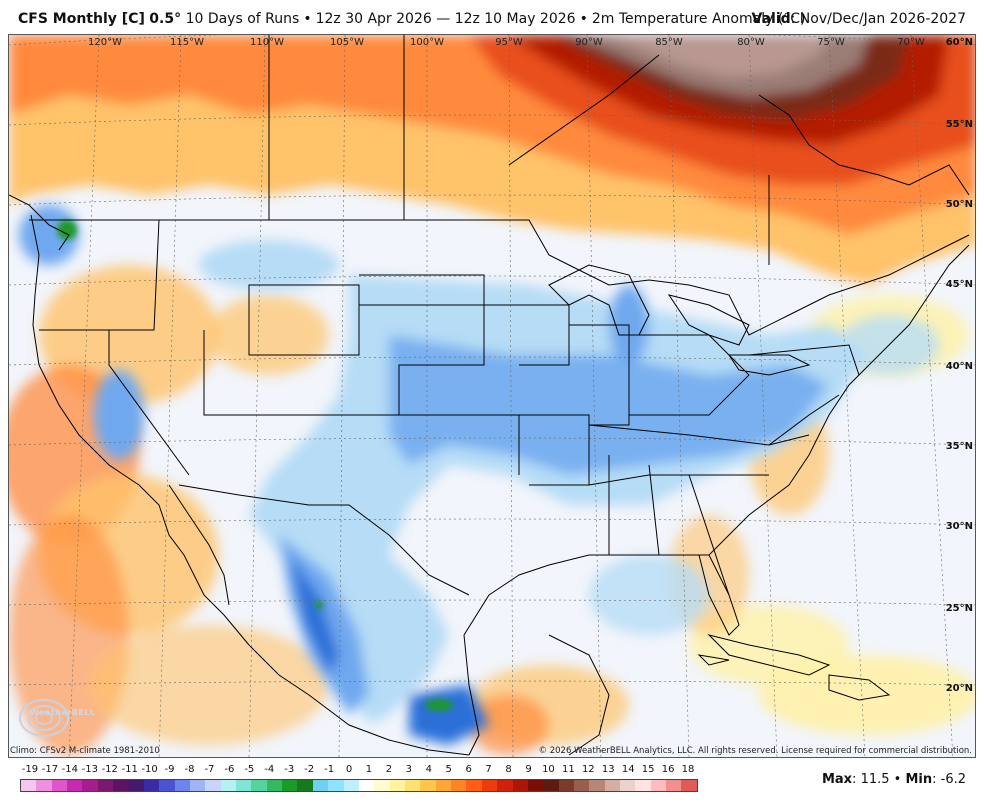 The image size is (984, 808). What do you see at coordinates (468, 769) in the screenshot?
I see `legend-label: 6` at bounding box center [468, 769].